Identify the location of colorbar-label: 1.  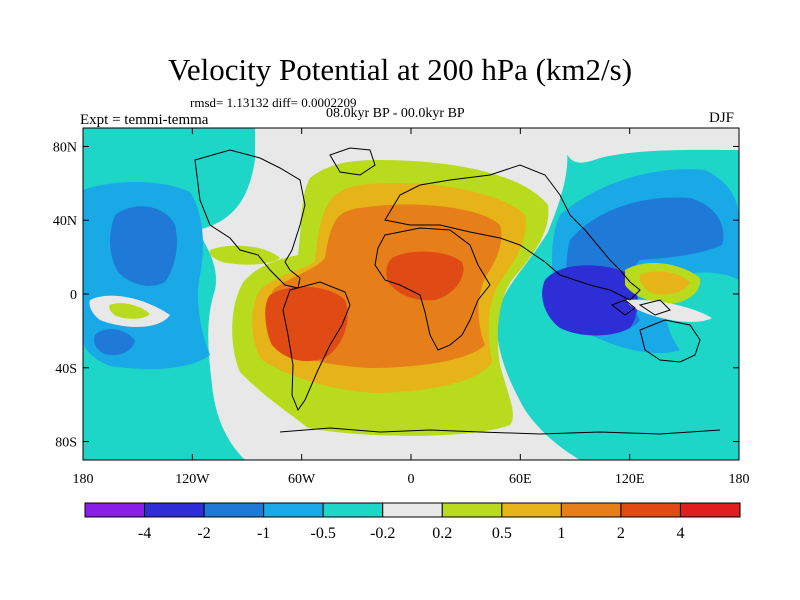
(561, 533).